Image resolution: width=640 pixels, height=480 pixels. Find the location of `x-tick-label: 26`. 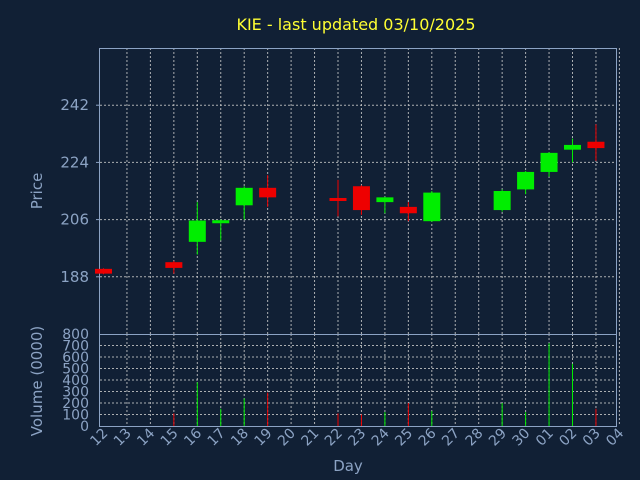

x-tick-label: 26 is located at coordinates (428, 437).